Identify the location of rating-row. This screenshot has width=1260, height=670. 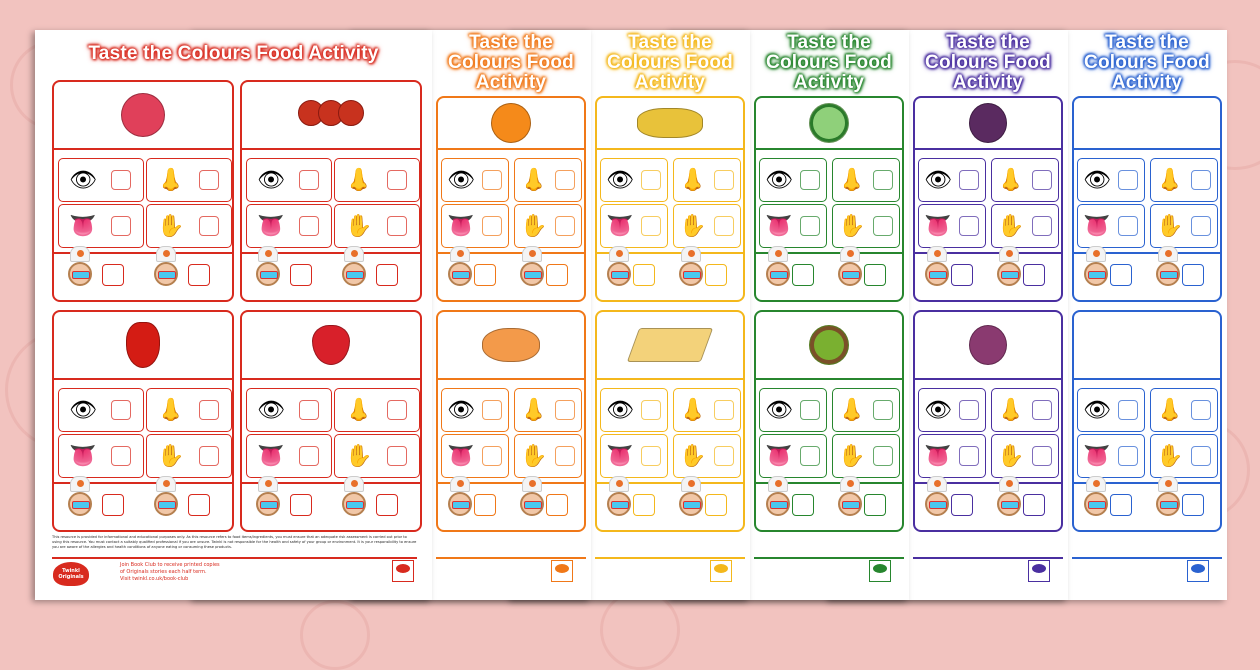
(143, 504).